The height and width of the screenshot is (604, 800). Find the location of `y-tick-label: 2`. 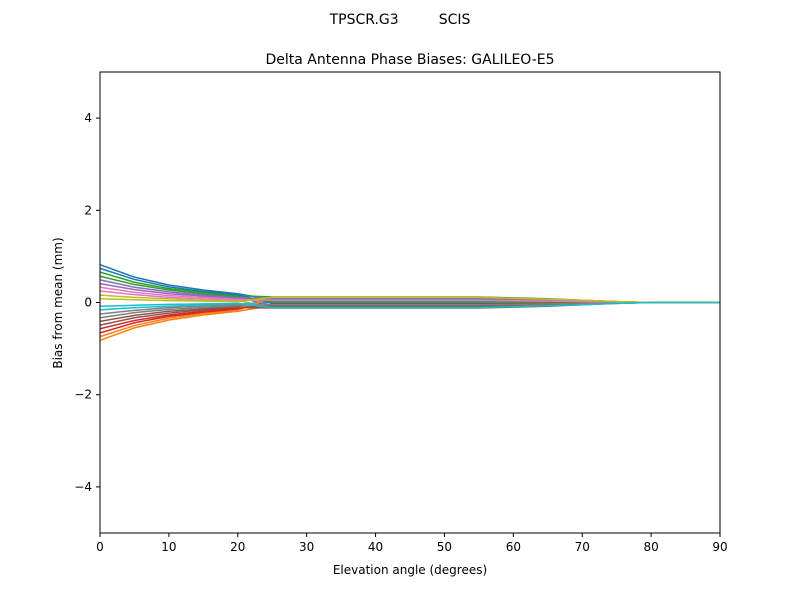

y-tick-label: 2 is located at coordinates (88, 210).